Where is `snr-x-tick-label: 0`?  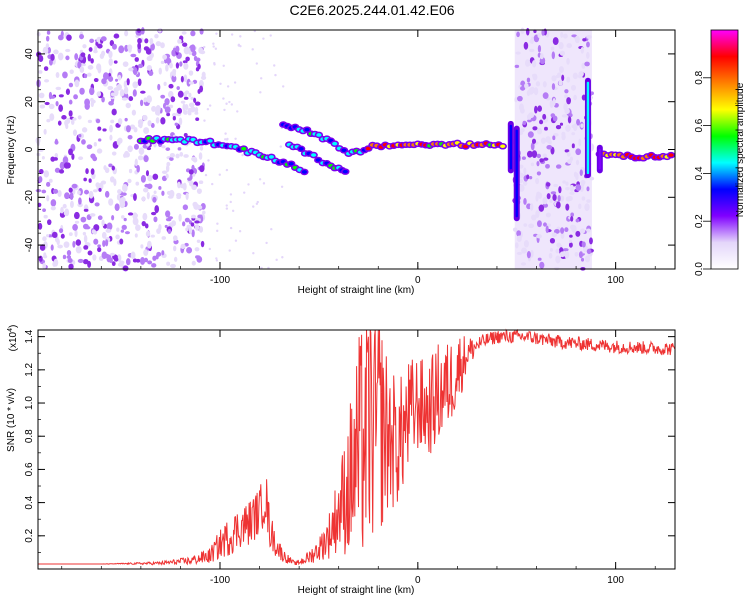
snr-x-tick-label: 0 is located at coordinates (418, 580).